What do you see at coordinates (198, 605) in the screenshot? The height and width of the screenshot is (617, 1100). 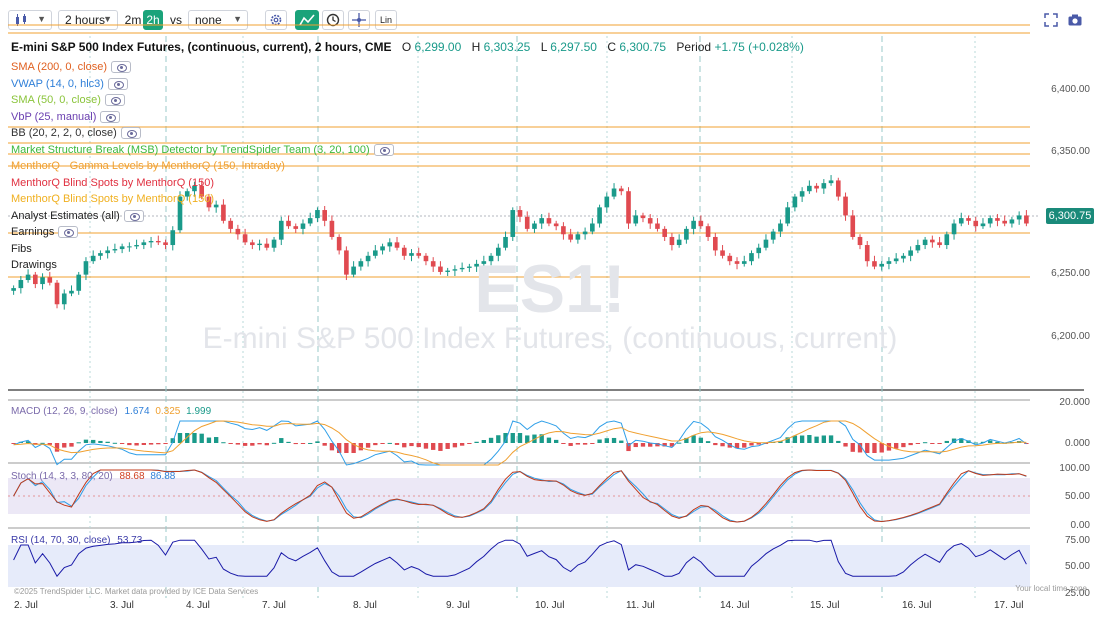 I see `time-tick-label: 4. Jul` at bounding box center [198, 605].